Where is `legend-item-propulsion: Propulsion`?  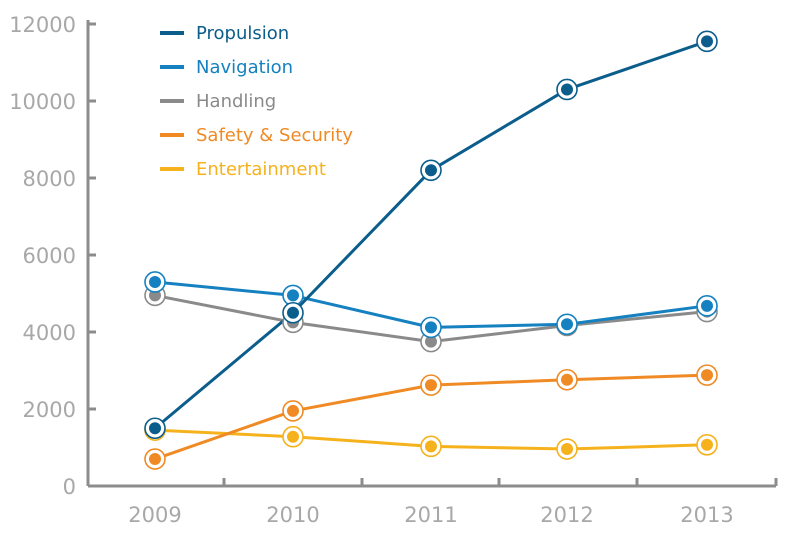 legend-item-propulsion: Propulsion is located at coordinates (224, 33).